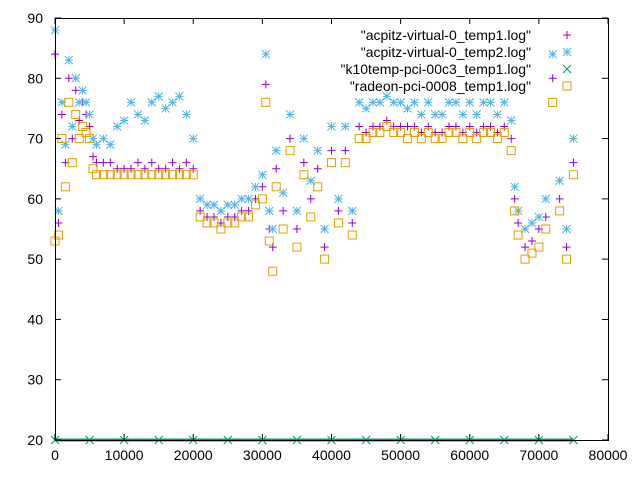 This screenshot has height=480, width=640. Describe the element at coordinates (35, 440) in the screenshot. I see `y-tick-label: 20` at that location.